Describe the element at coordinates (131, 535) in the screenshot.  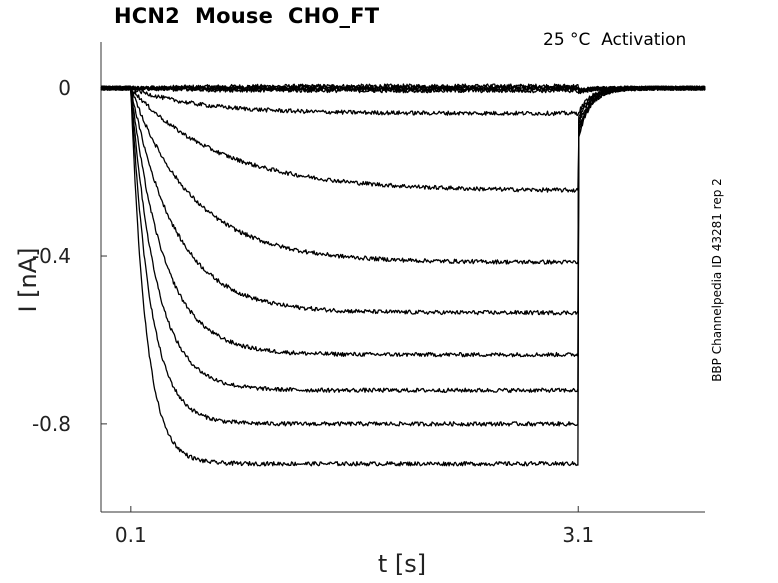
I see `x-tick-label: 0.1` at that location.